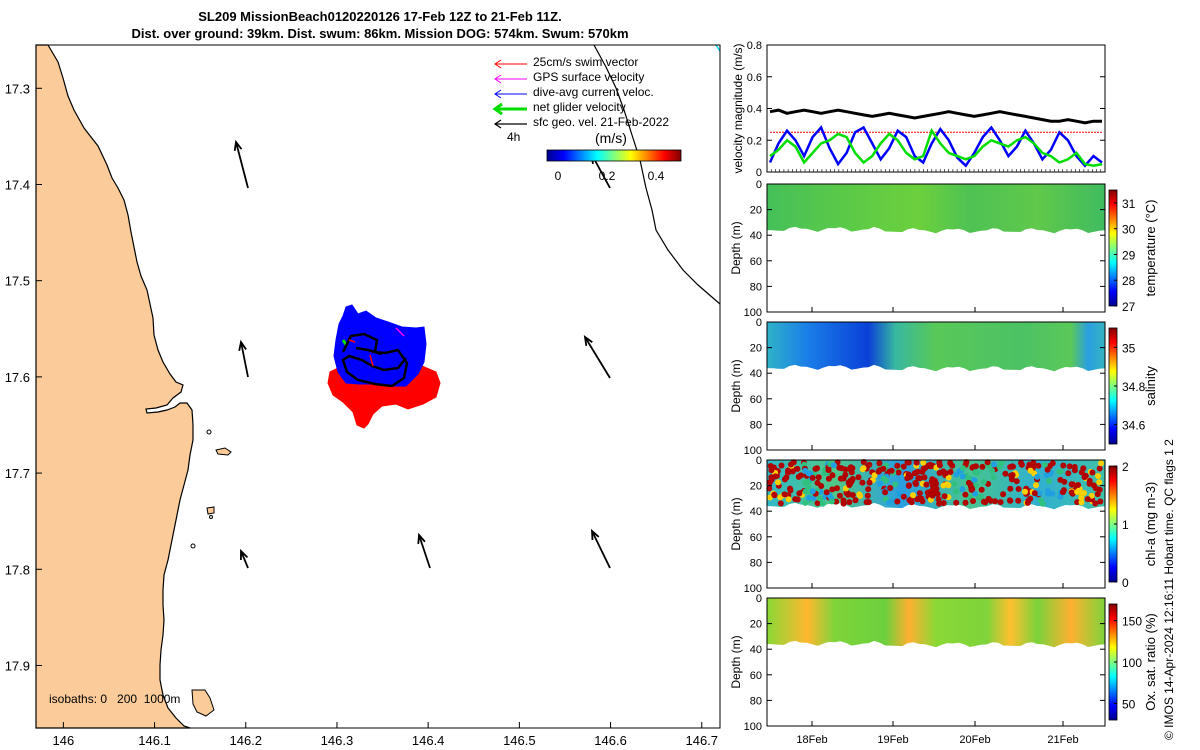 Image resolution: width=1200 pixels, height=750 pixels. What do you see at coordinates (375, 360) in the screenshot?
I see `glider-path` at bounding box center [375, 360].